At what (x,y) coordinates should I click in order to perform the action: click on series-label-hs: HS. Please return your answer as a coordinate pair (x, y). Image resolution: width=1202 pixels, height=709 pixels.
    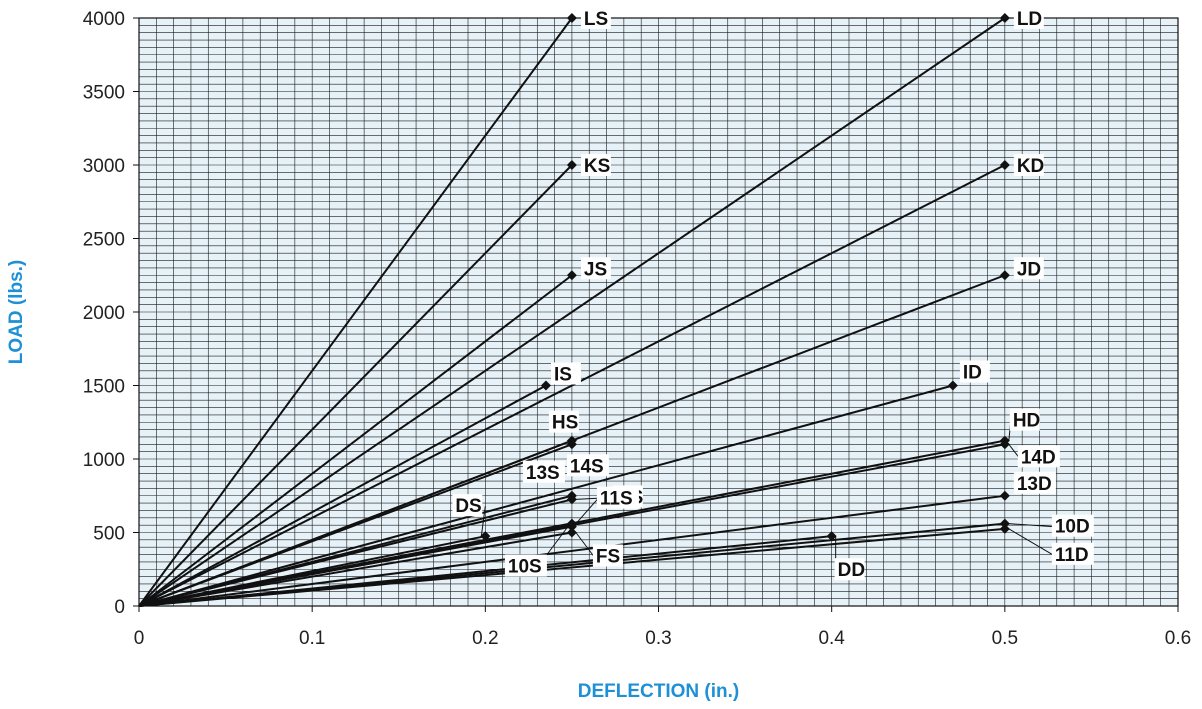
    Looking at the image, I should click on (565, 423).